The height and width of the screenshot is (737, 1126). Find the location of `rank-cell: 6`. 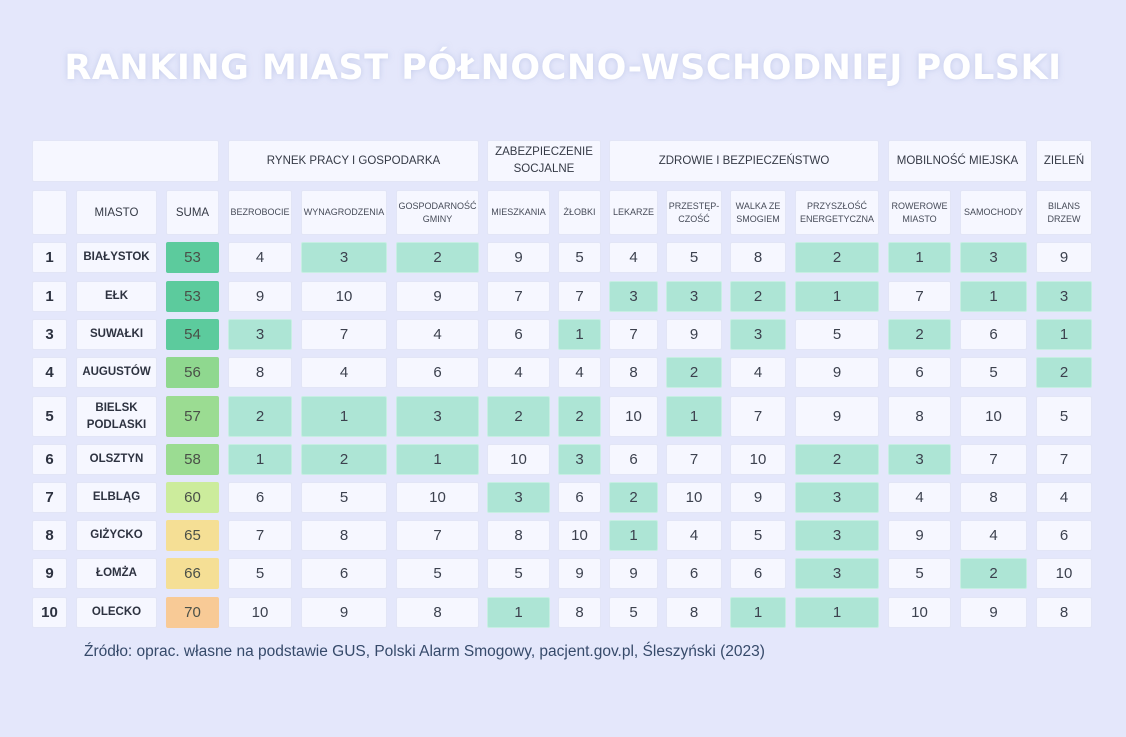

rank-cell: 6 is located at coordinates (49, 459).